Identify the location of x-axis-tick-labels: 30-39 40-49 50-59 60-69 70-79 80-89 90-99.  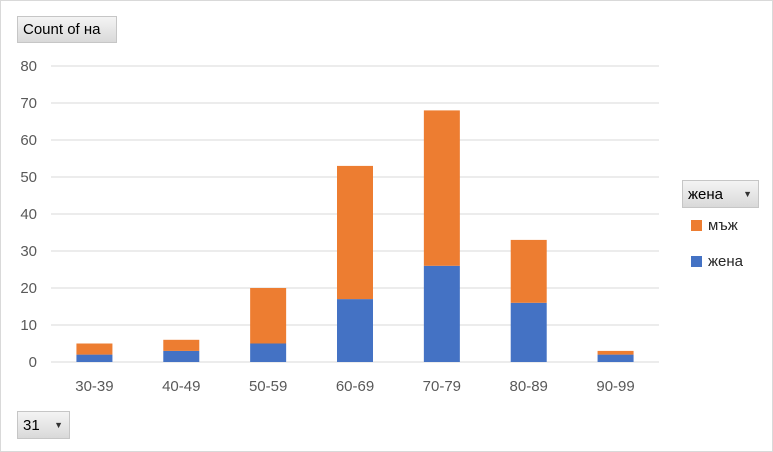
(355, 386).